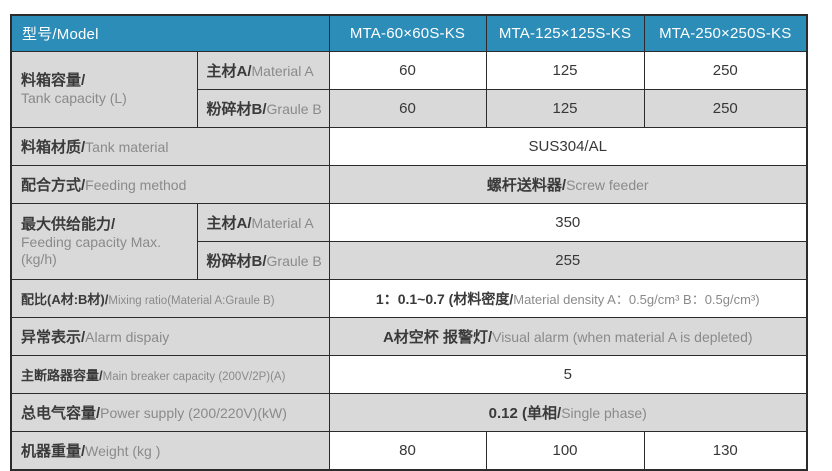 The image size is (832, 471). Describe the element at coordinates (725, 451) in the screenshot. I see `weight-value-3: 130` at that location.